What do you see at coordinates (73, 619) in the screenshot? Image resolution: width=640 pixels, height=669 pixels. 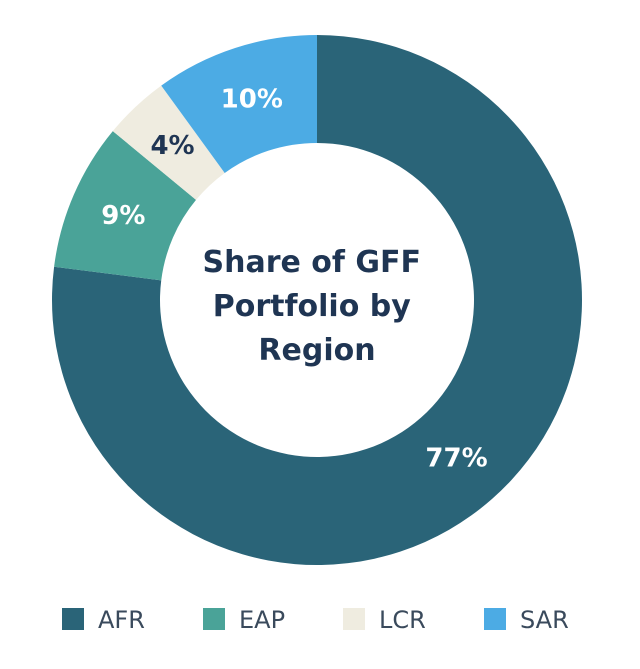 I see `legend-swatch-afr` at bounding box center [73, 619].